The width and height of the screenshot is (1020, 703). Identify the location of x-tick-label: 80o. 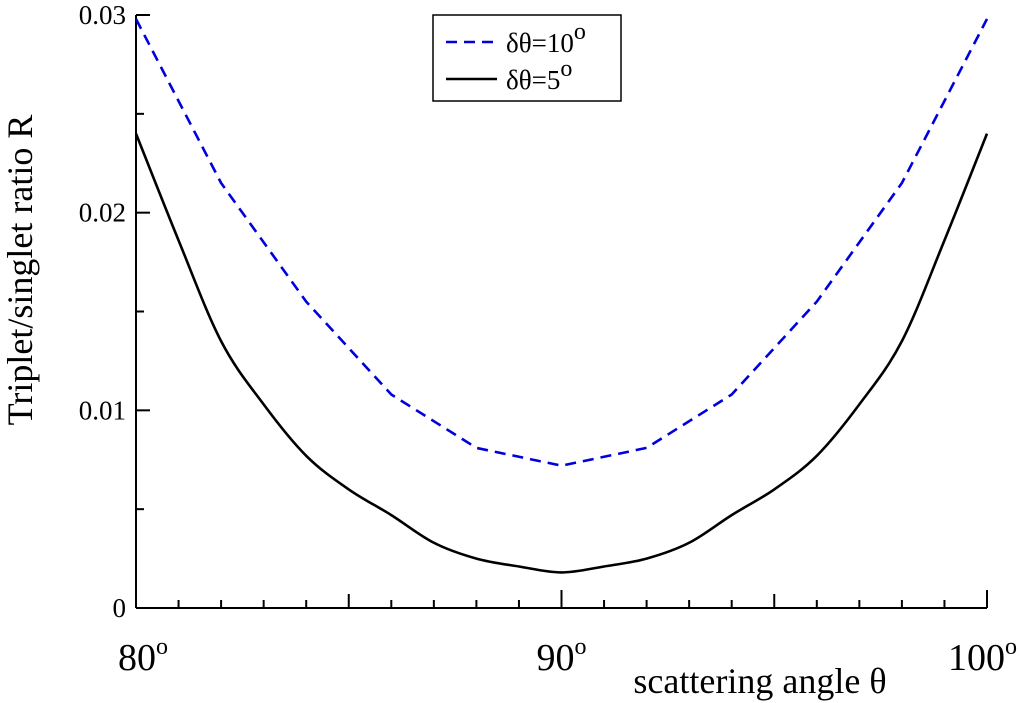
(143, 656).